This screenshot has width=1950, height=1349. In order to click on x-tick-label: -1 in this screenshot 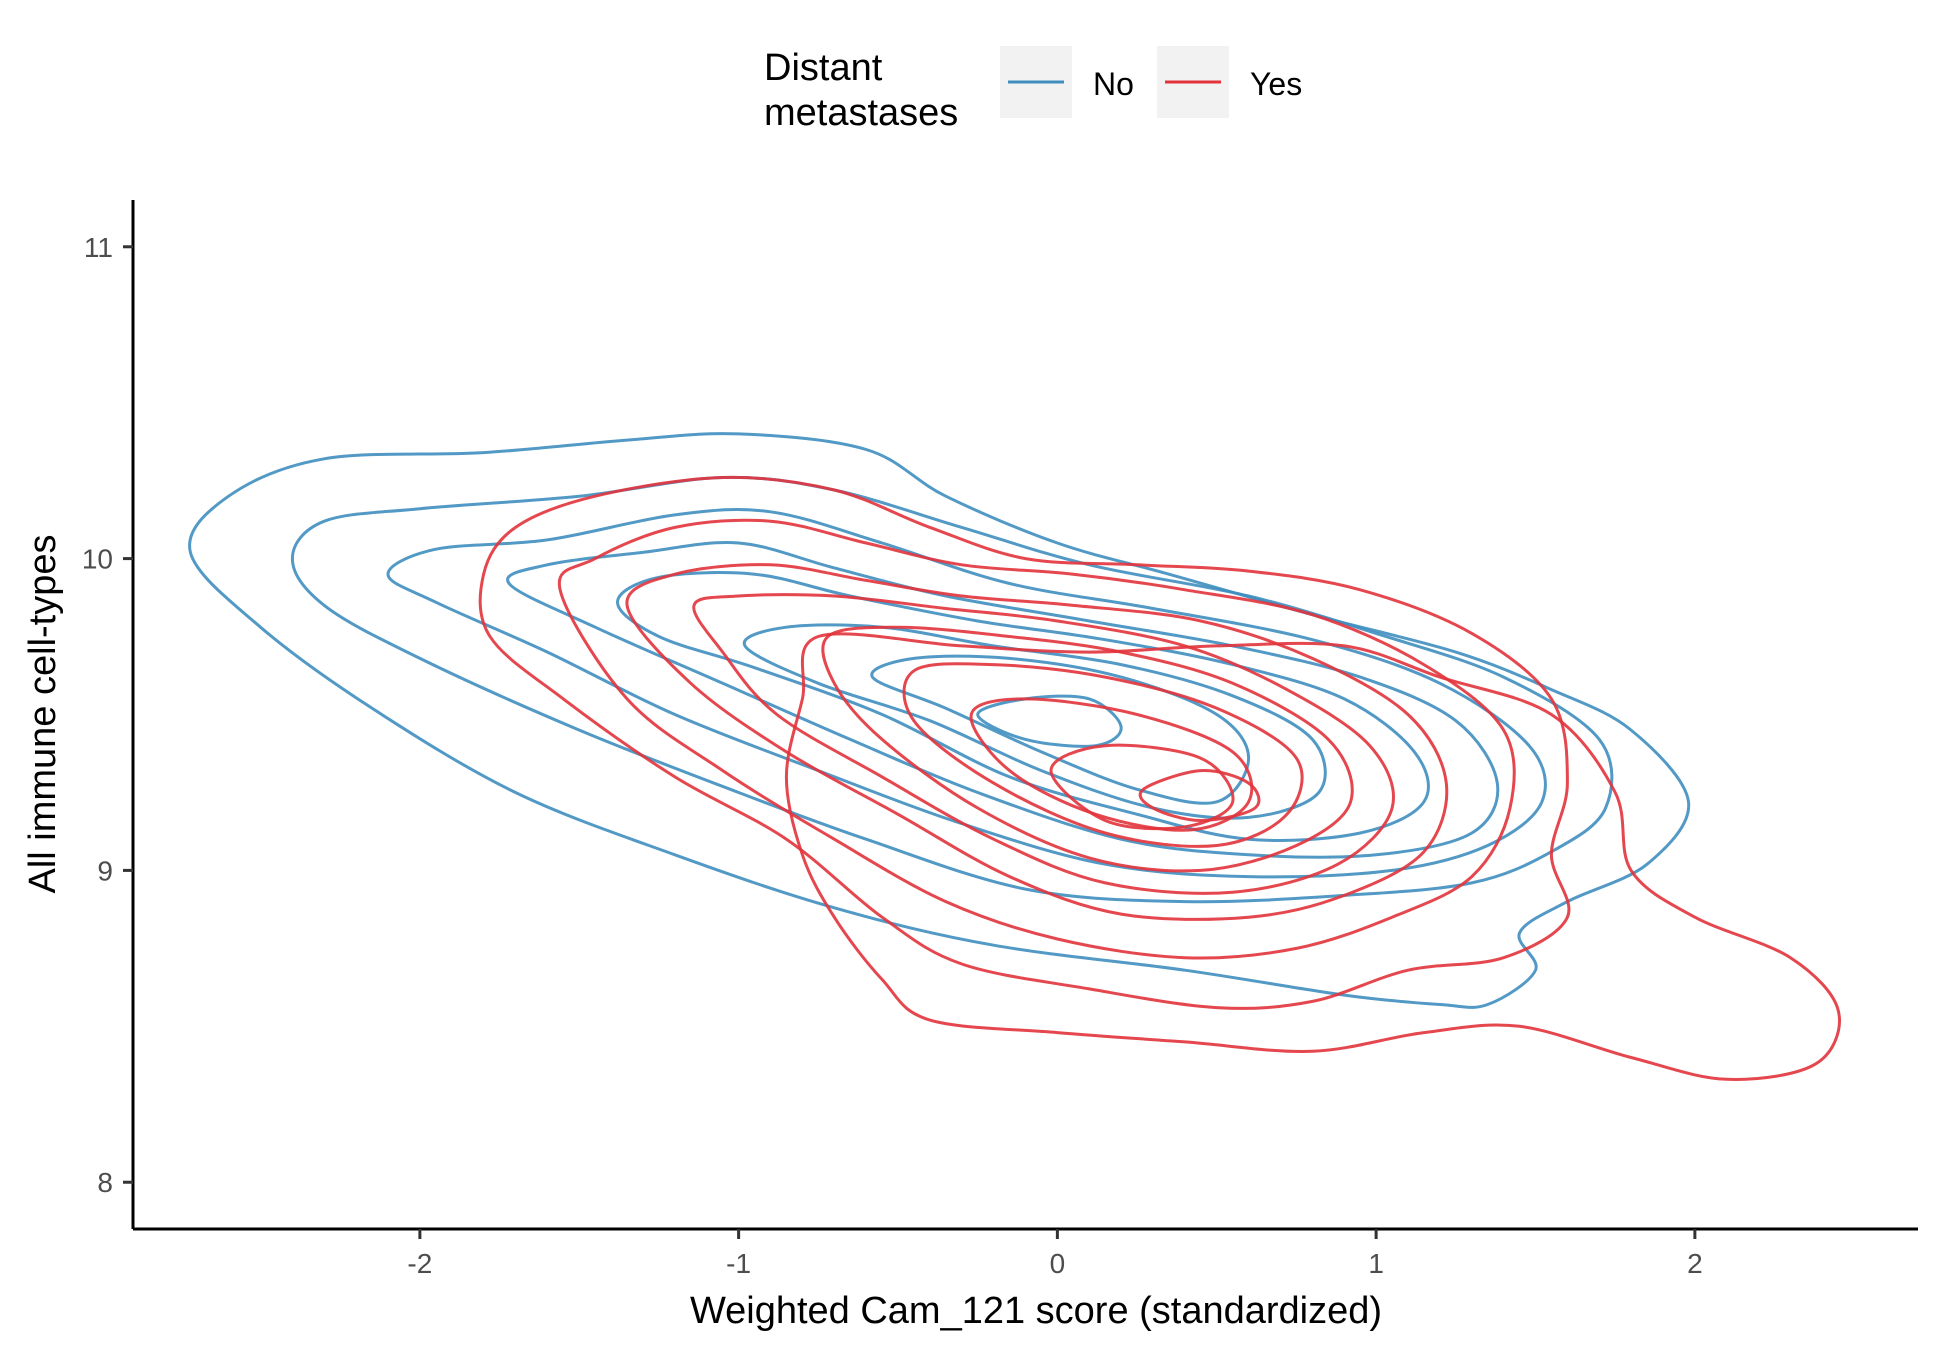, I will do `click(738, 1263)`.